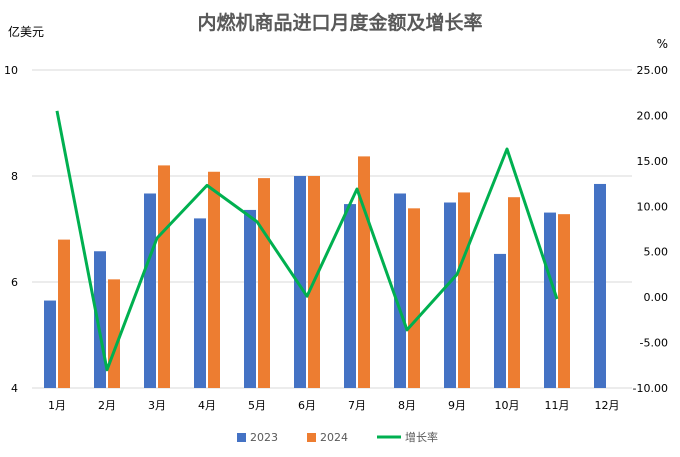  What do you see at coordinates (339, 22) in the screenshot?
I see `chart-title: 内燃机商品进口月度金额及增长率` at bounding box center [339, 22].